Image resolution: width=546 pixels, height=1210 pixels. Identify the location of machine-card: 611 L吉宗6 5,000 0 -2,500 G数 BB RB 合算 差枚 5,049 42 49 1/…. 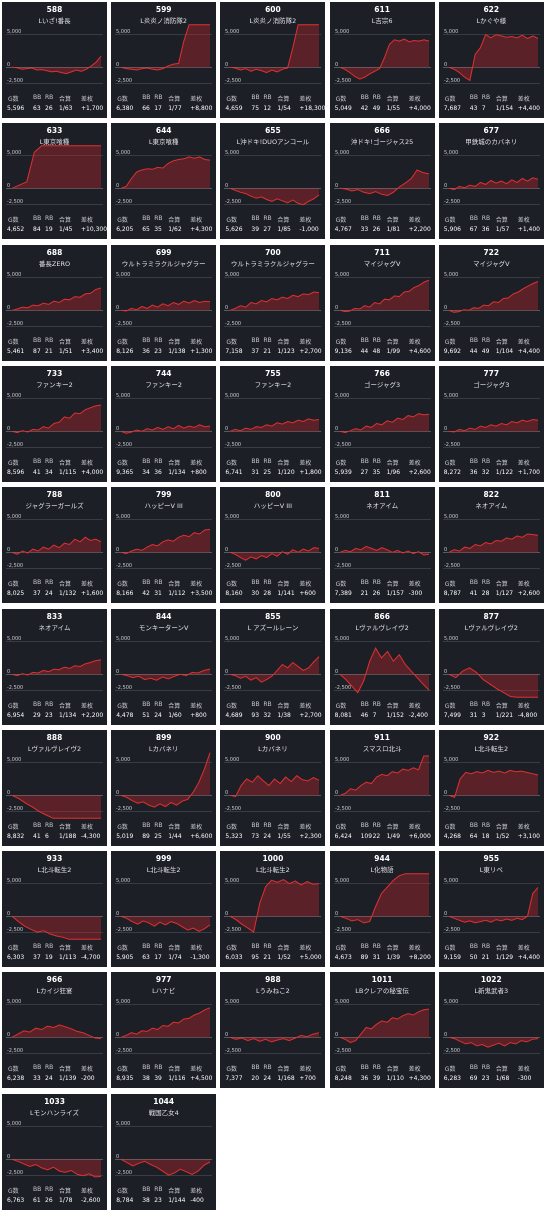
(382, 60).